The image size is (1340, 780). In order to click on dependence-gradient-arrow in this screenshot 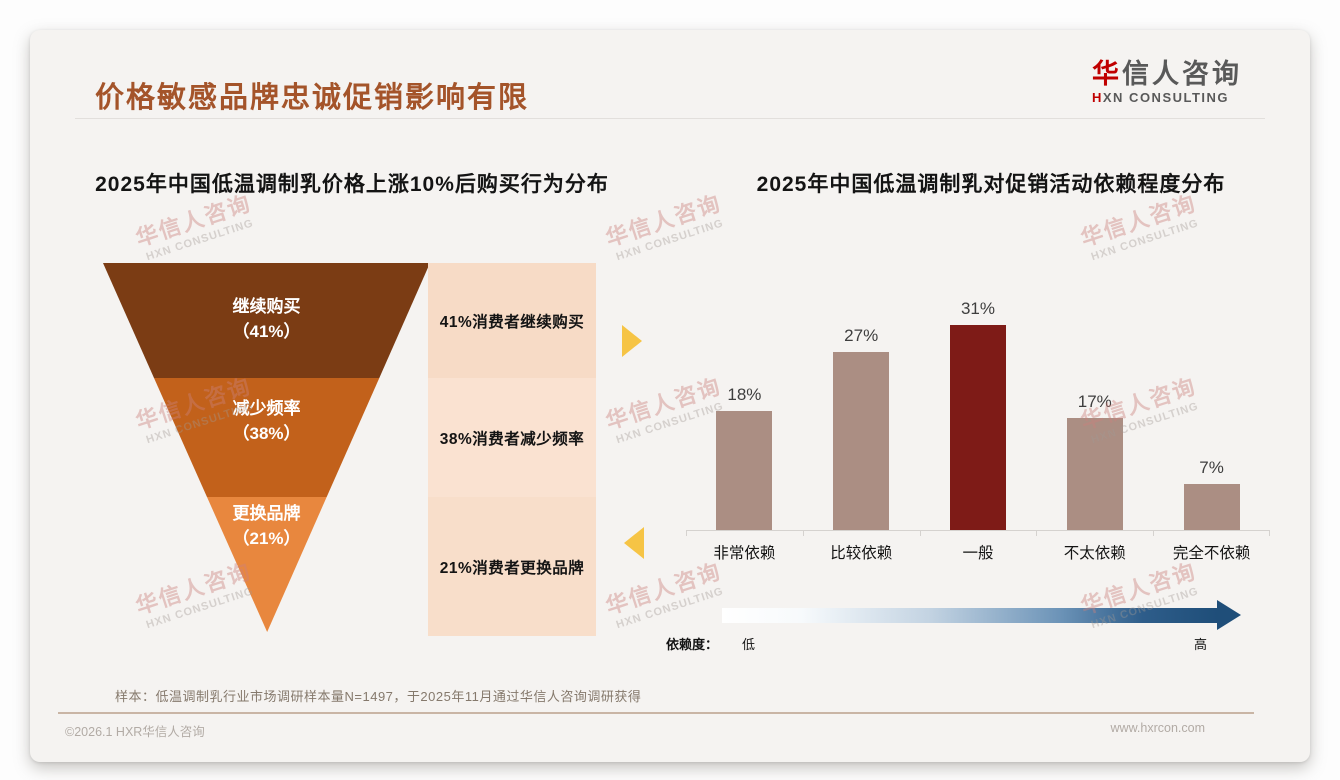, I will do `click(969, 615)`.